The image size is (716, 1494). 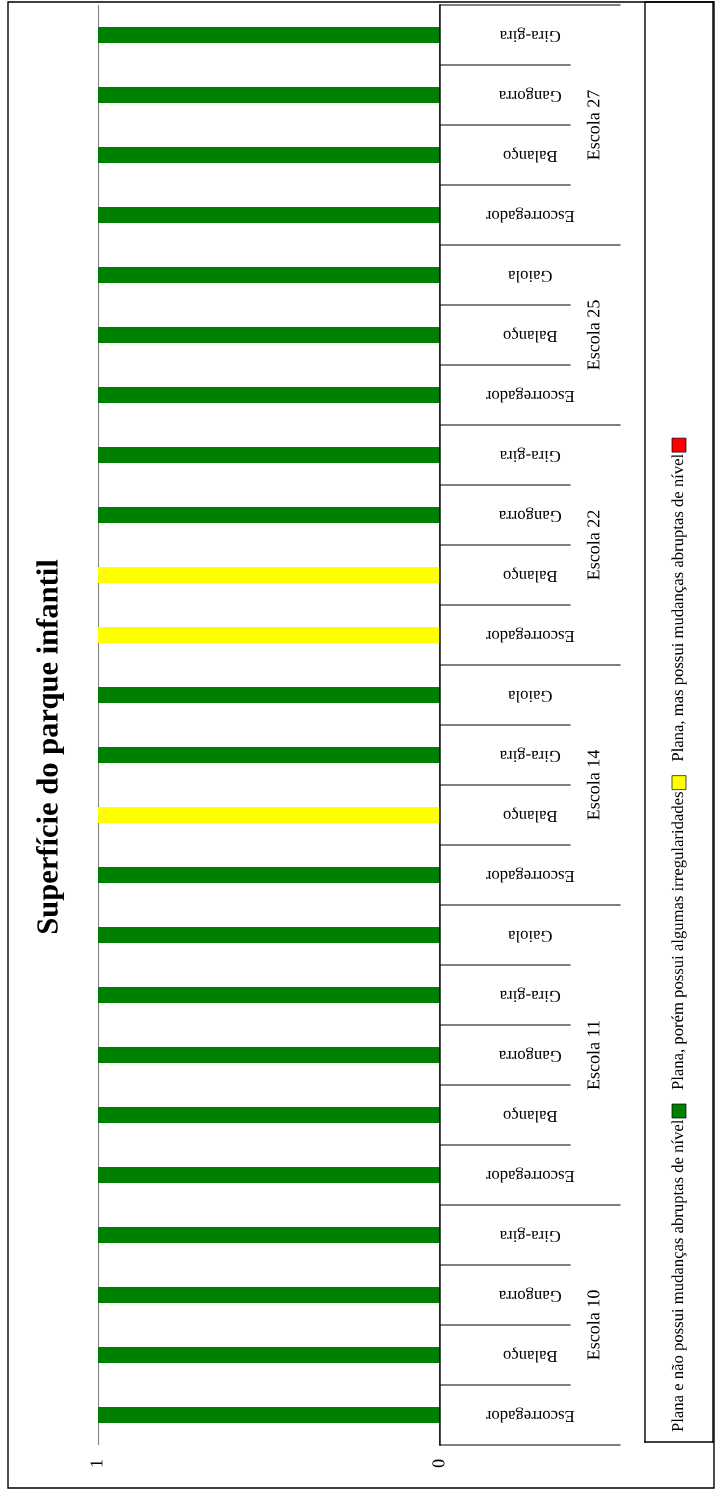 What do you see at coordinates (679, 1275) in the screenshot?
I see `legend-label: Plana e não possui mudanças abruptas de nível` at bounding box center [679, 1275].